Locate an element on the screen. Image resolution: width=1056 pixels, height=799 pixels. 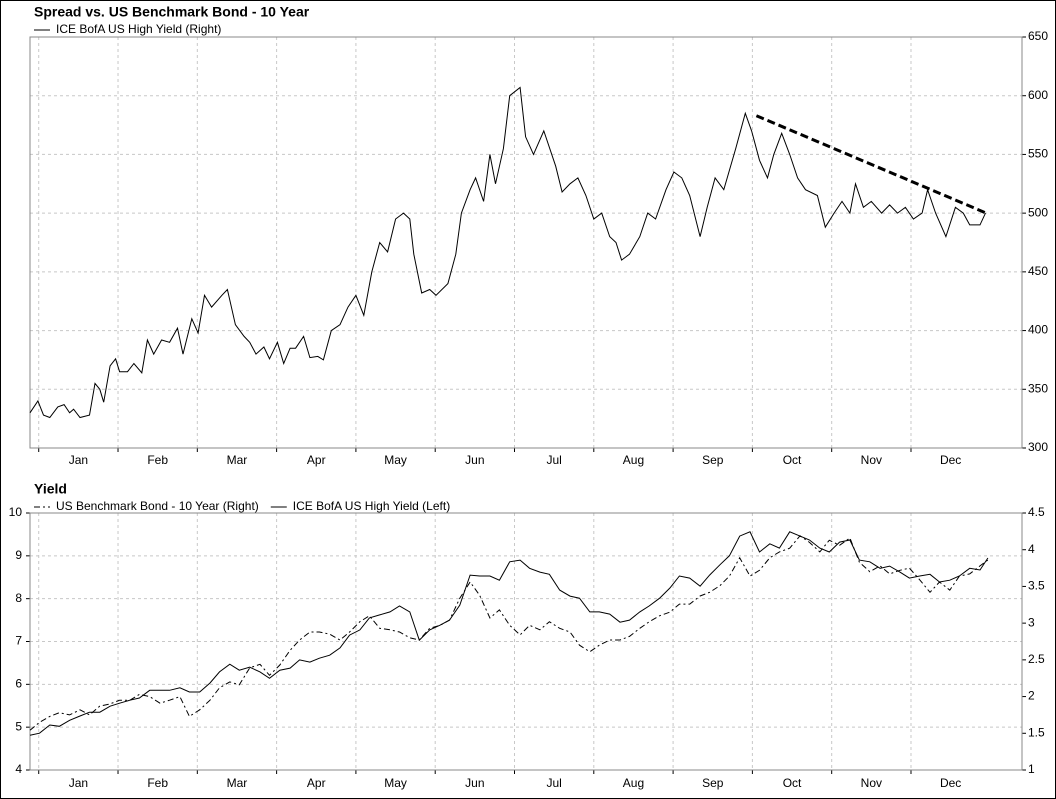
y-tick-label: 350 is located at coordinates (1038, 388).